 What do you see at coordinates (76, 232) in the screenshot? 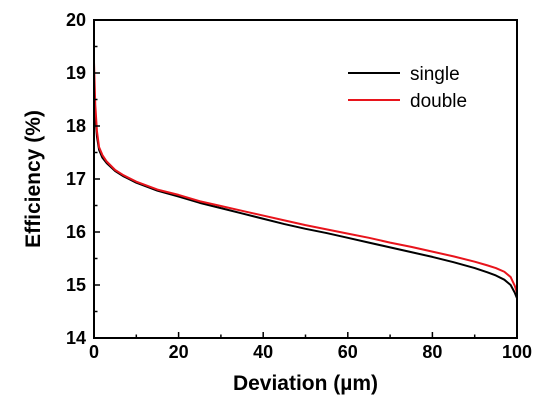
I see `y-tick-label-16: 16` at bounding box center [76, 232].